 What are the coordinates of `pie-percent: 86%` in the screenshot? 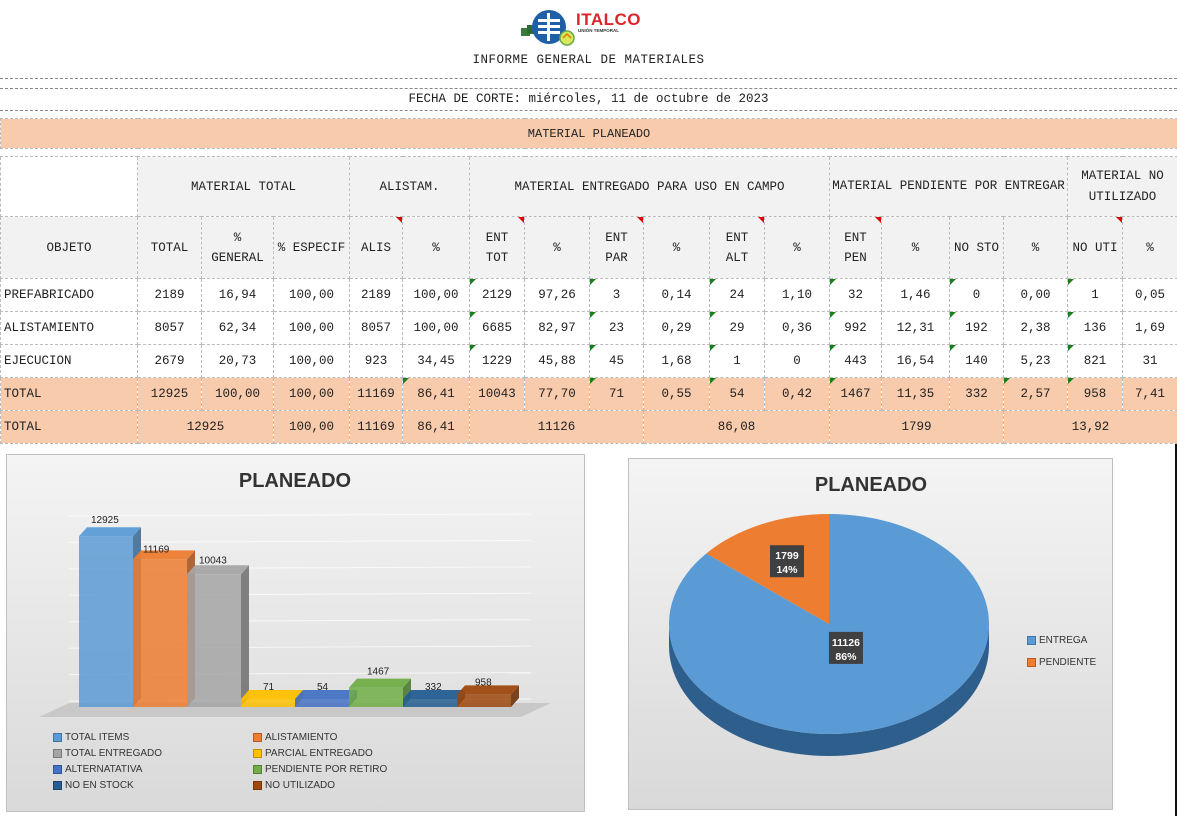 It's located at (846, 657).